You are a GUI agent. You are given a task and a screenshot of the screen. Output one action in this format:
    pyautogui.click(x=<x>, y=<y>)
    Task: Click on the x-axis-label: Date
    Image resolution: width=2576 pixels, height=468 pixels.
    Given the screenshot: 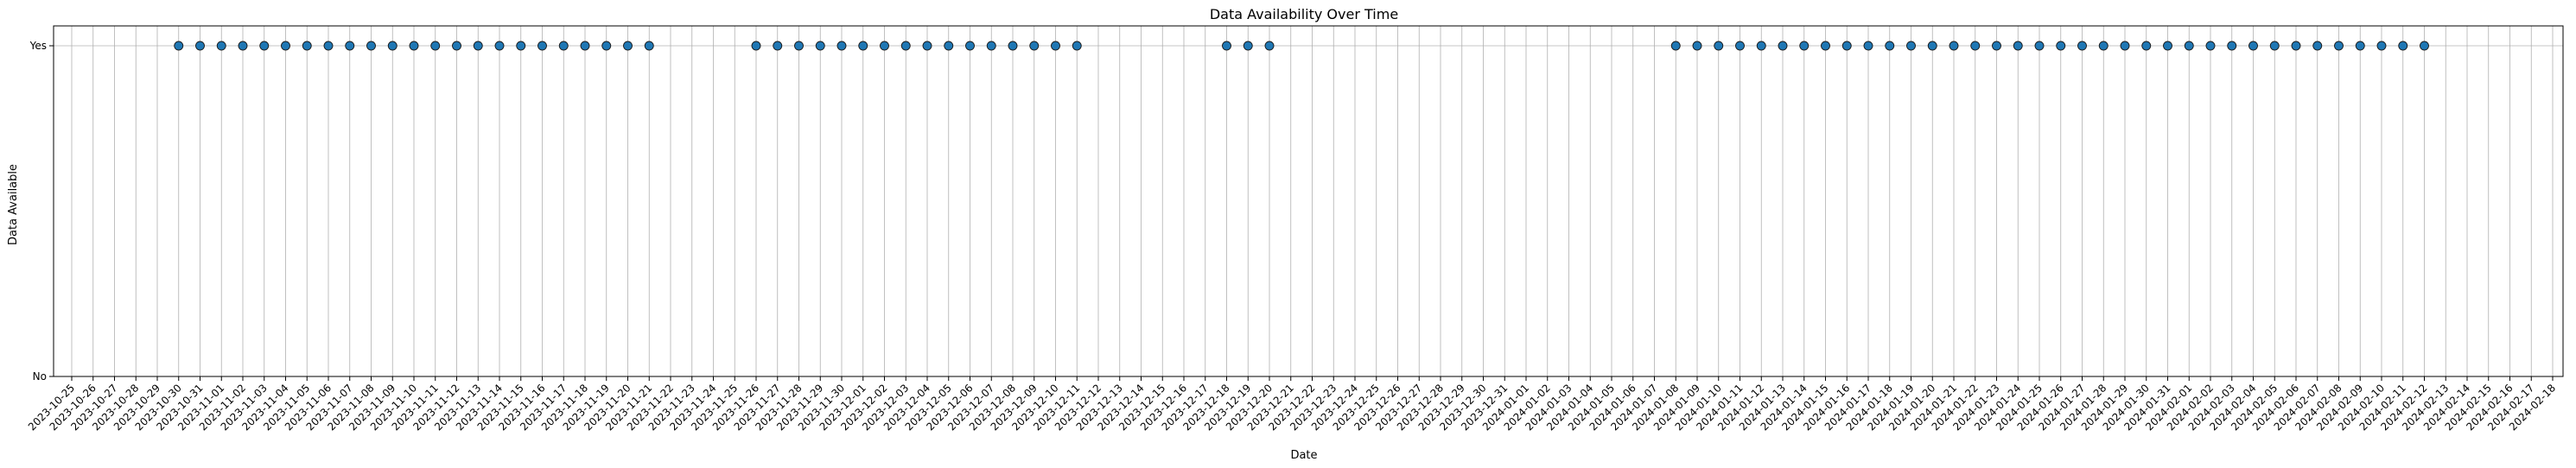 What is the action you would take?
    pyautogui.click(x=1304, y=455)
    